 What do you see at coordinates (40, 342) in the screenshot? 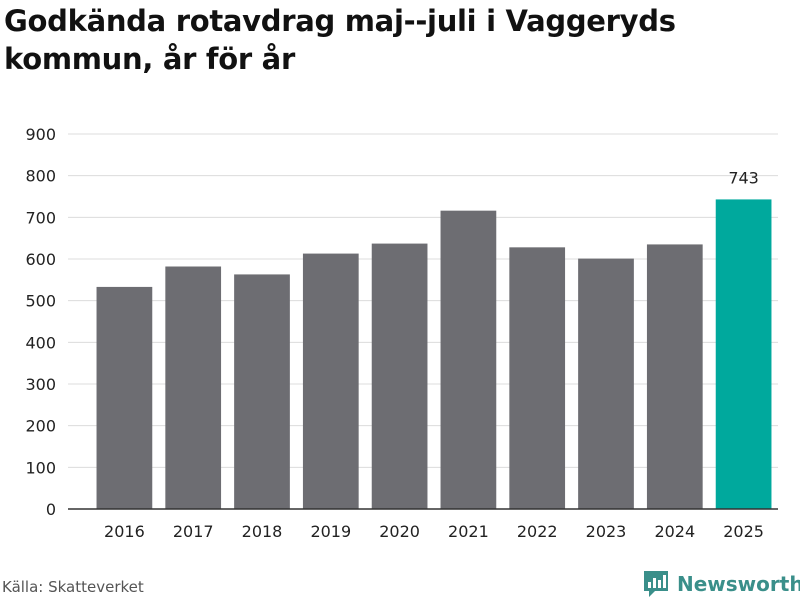
I see `y-tick-label: 400` at bounding box center [40, 342].